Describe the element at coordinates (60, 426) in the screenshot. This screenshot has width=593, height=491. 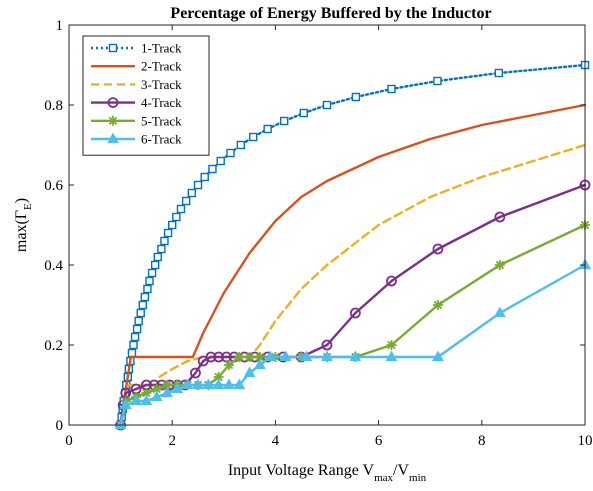
I see `y-tick-label: 0` at that location.